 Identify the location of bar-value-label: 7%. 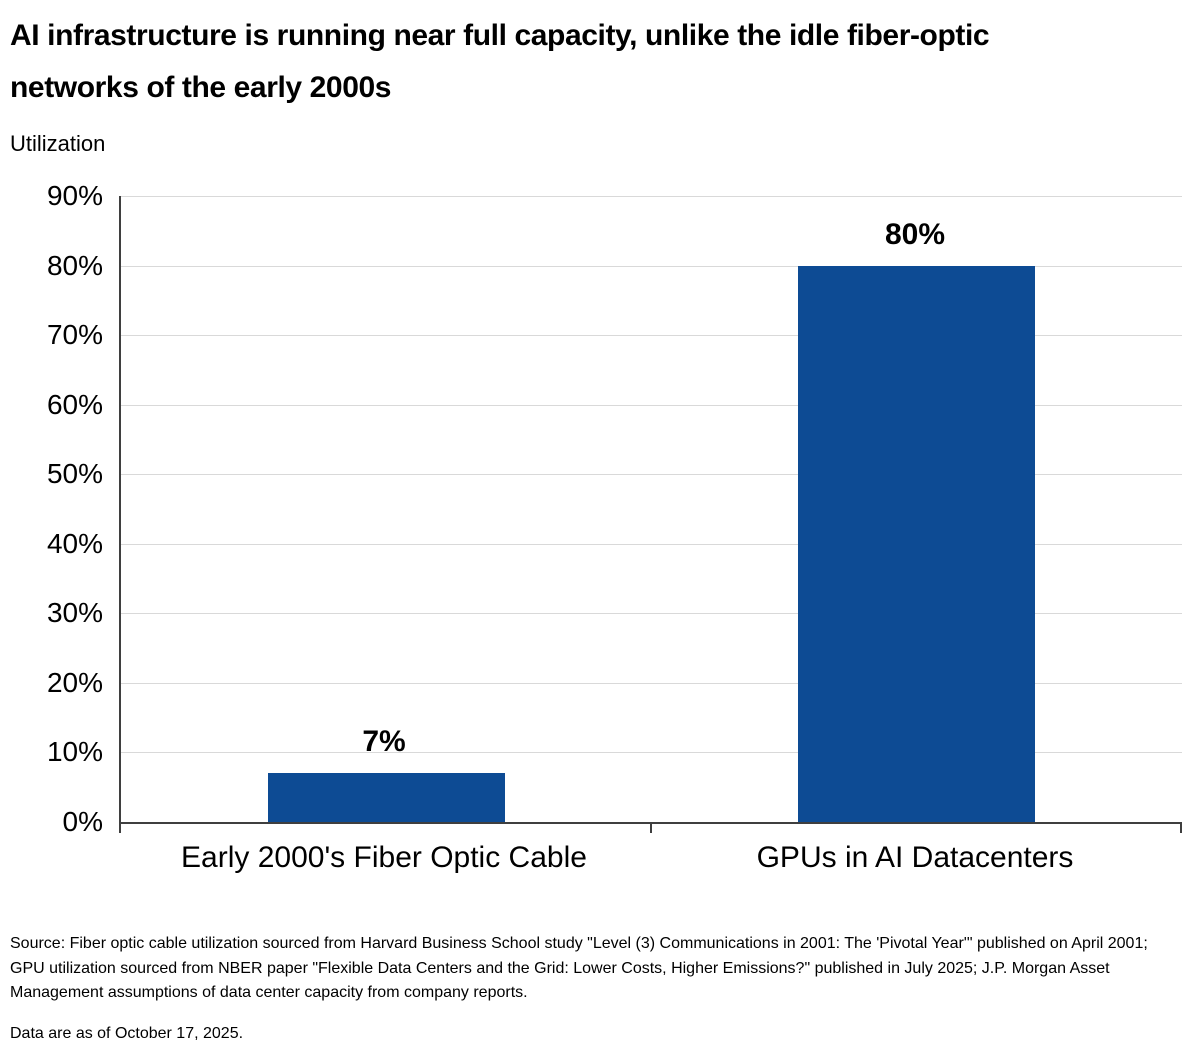
(384, 741).